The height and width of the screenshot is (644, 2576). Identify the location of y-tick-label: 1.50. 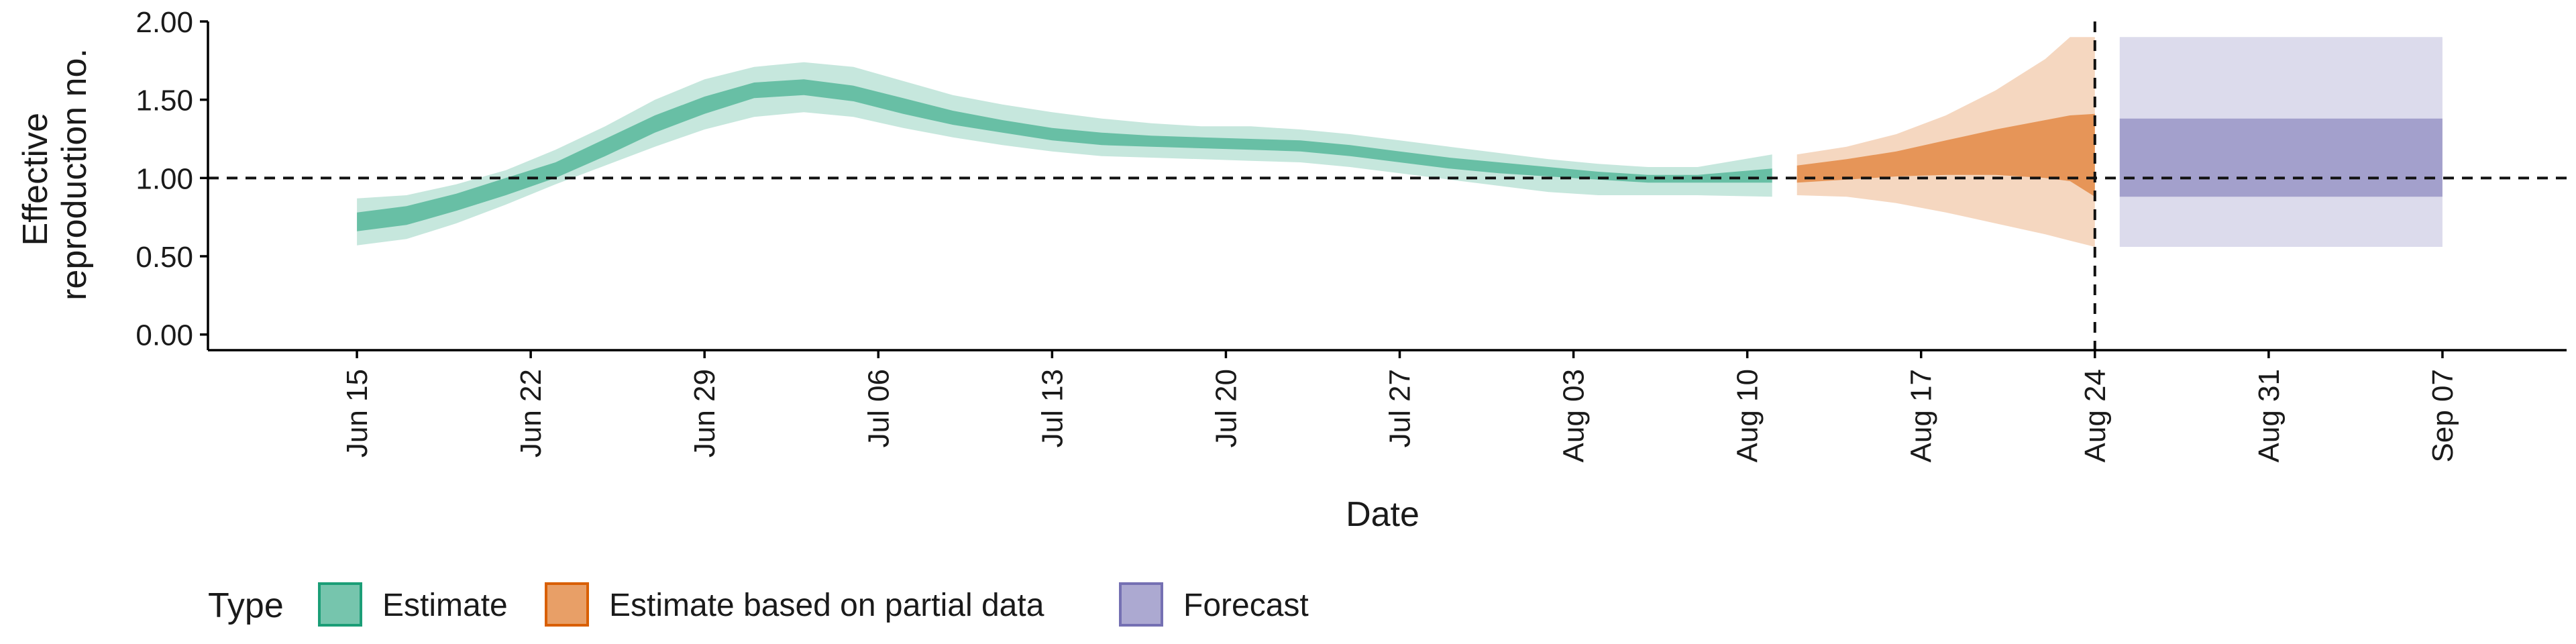
(164, 101).